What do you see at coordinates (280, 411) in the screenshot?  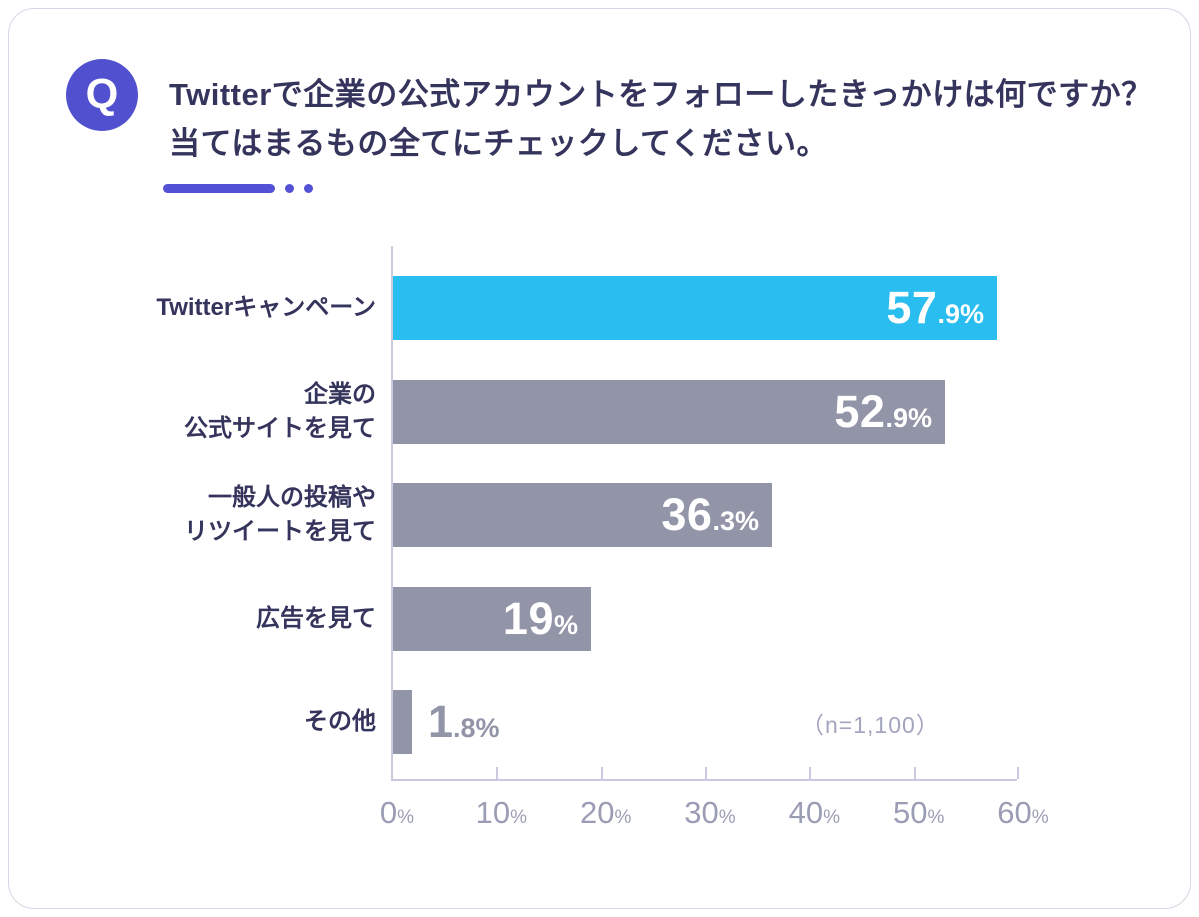 I see `category-label: 企業の 公式サイトを見て` at bounding box center [280, 411].